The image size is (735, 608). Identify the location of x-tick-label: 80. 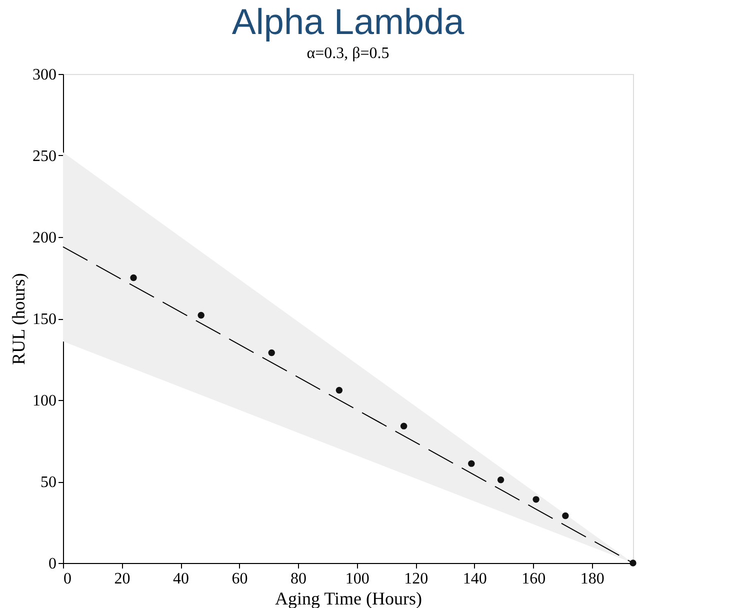
(298, 579).